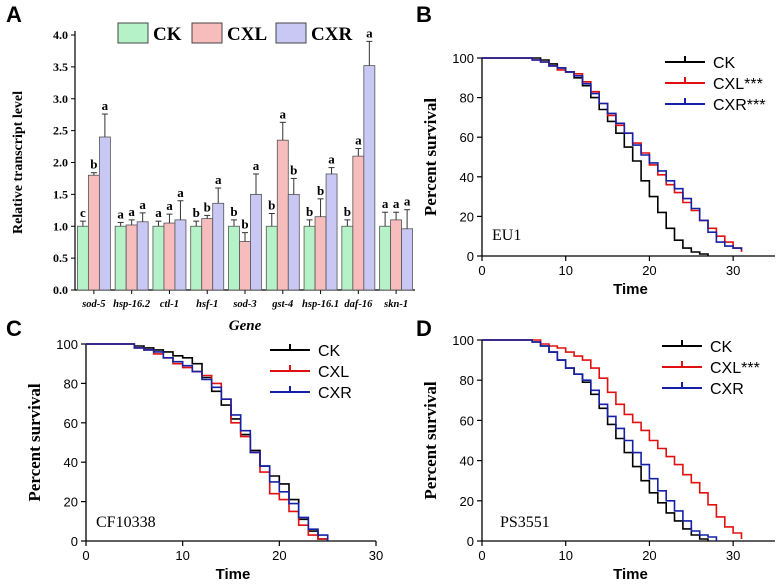 The height and width of the screenshot is (586, 782). I want to click on legend-a: CK CXL CXR, so click(234, 33).